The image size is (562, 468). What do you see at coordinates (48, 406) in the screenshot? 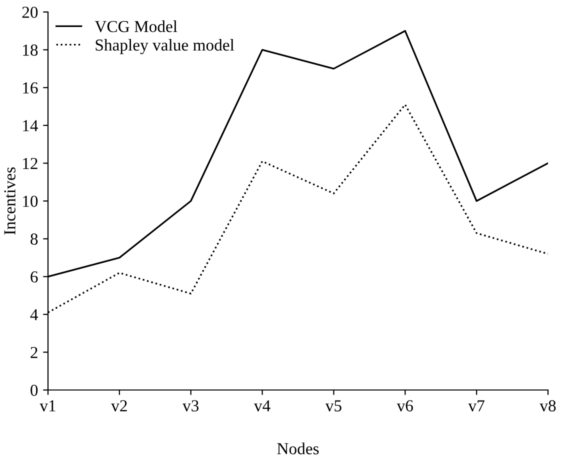
I see `x-tick-label: v1` at bounding box center [48, 406].